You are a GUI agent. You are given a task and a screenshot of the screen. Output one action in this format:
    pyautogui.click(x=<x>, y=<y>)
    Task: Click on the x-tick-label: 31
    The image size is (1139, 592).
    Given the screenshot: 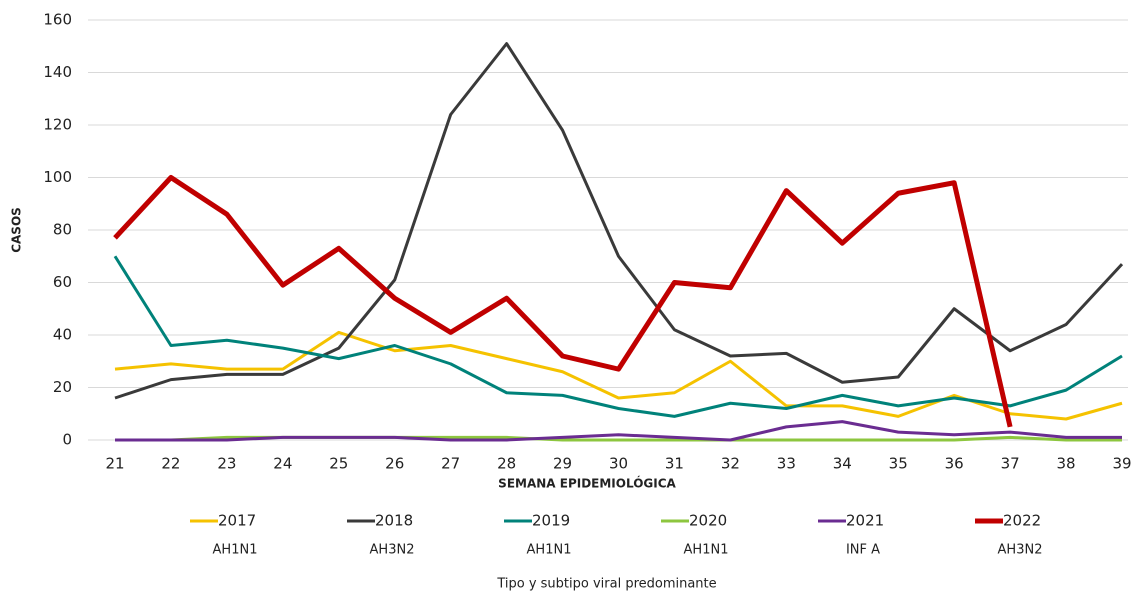 What is the action you would take?
    pyautogui.click(x=674, y=464)
    